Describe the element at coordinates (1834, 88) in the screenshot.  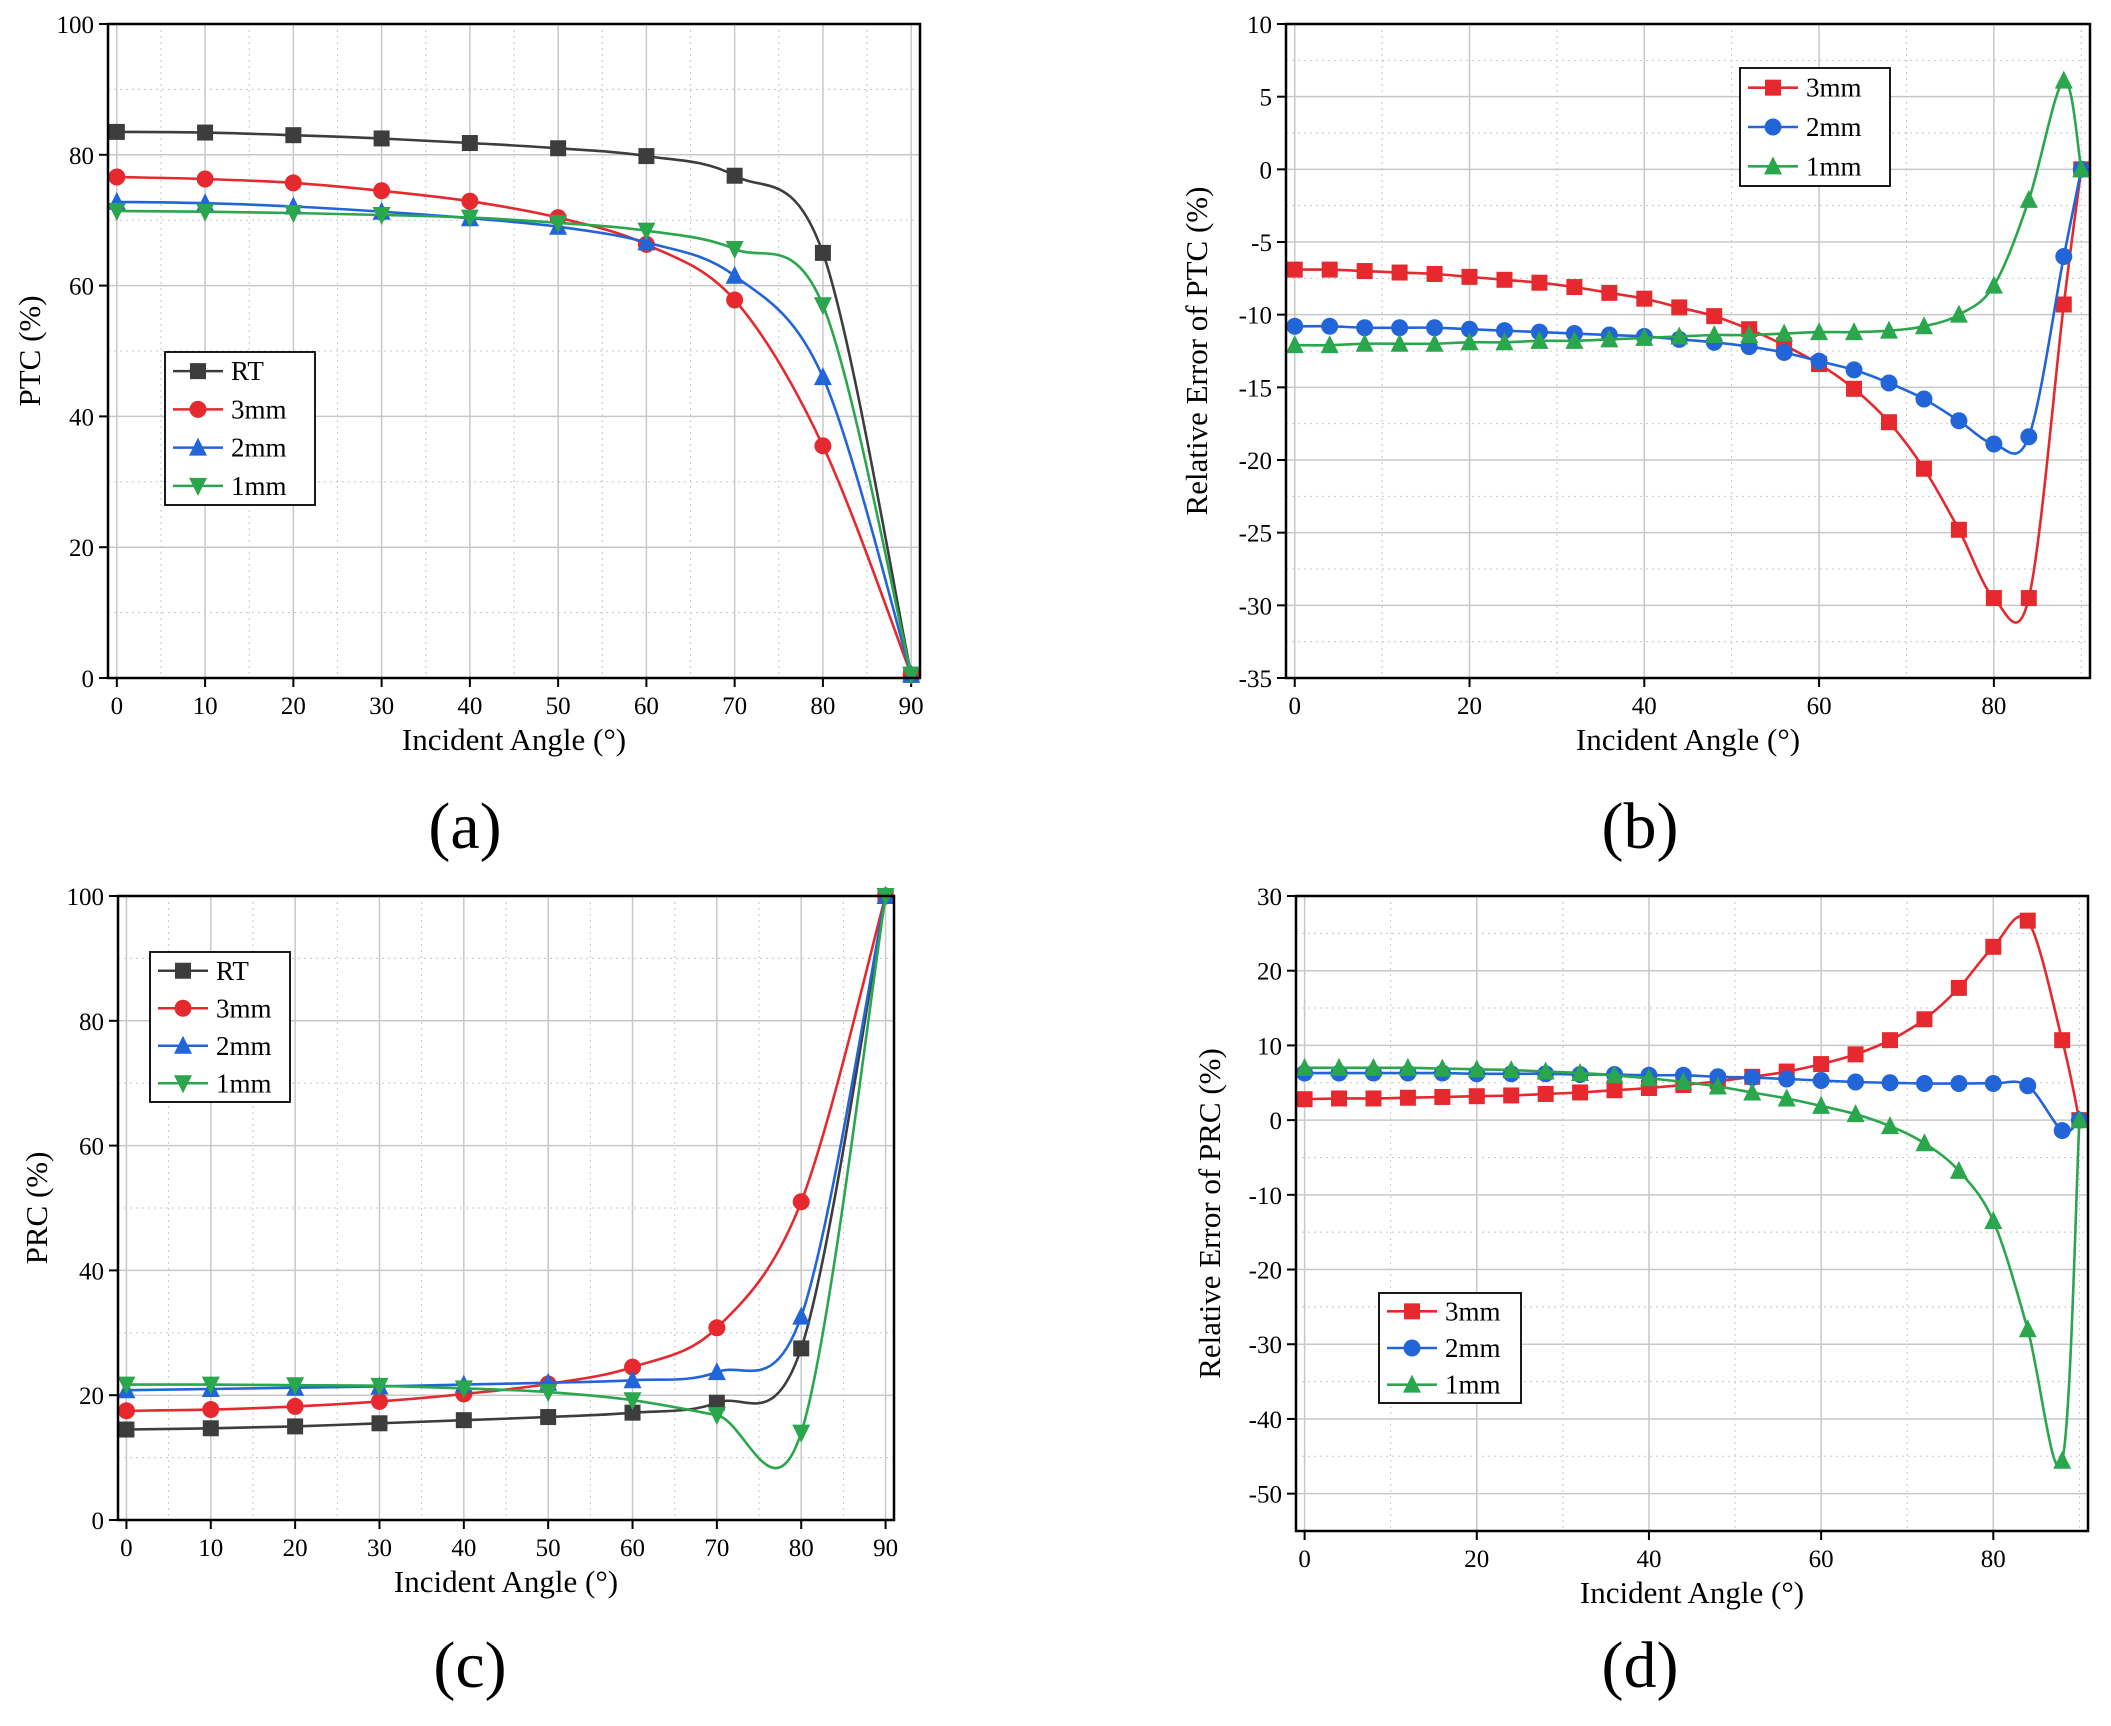
I see `legend-label-3mm: 3mm` at that location.